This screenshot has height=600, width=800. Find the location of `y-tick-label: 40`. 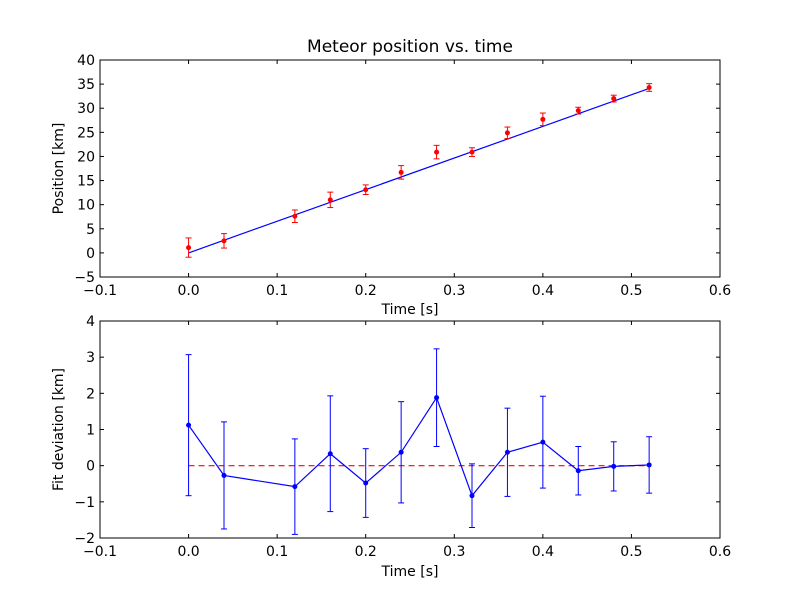

y-tick-label: 40 is located at coordinates (86, 61).